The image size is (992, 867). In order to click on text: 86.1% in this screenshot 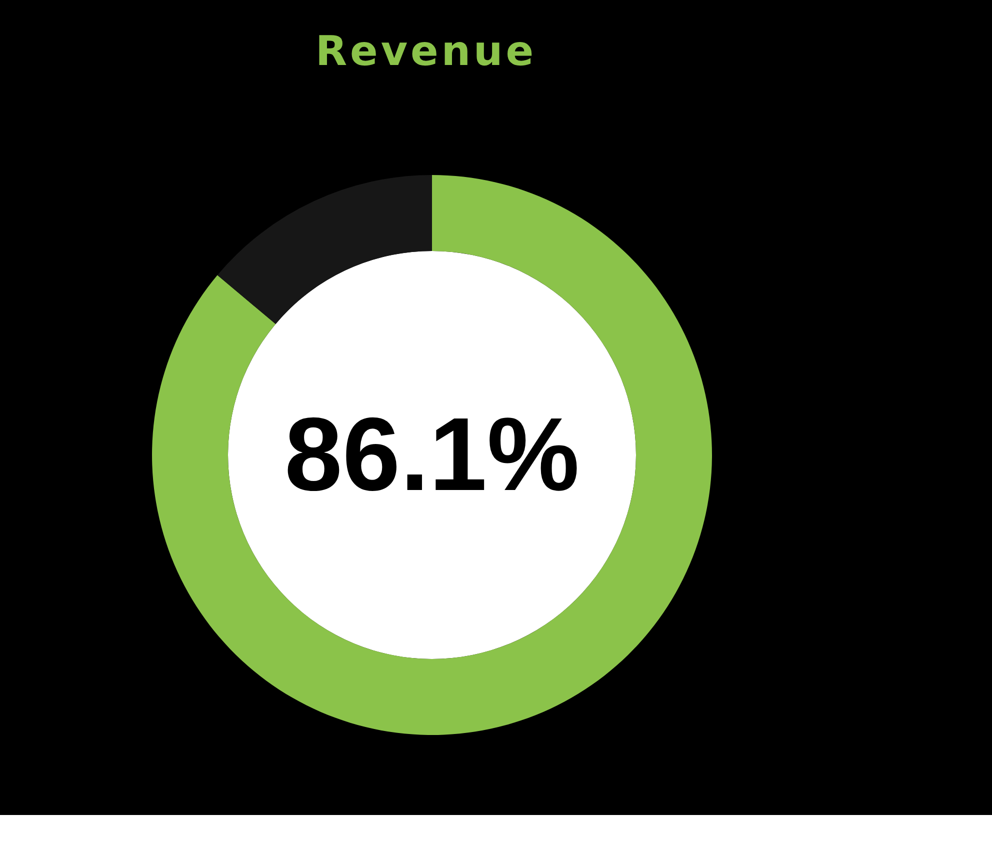, I will do `click(432, 455)`.